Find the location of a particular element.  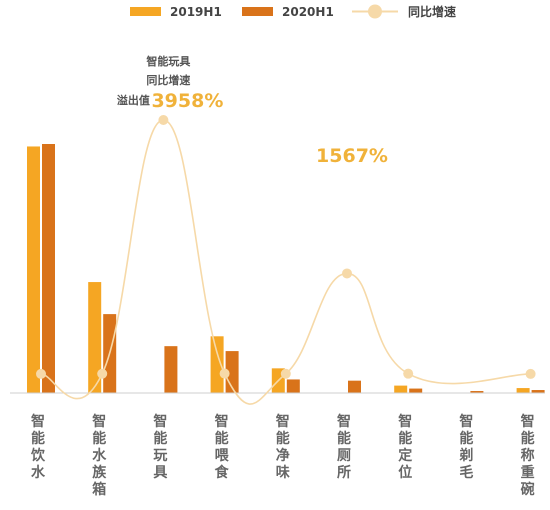

category-label-0: 智能饮水 is located at coordinates (38, 447).